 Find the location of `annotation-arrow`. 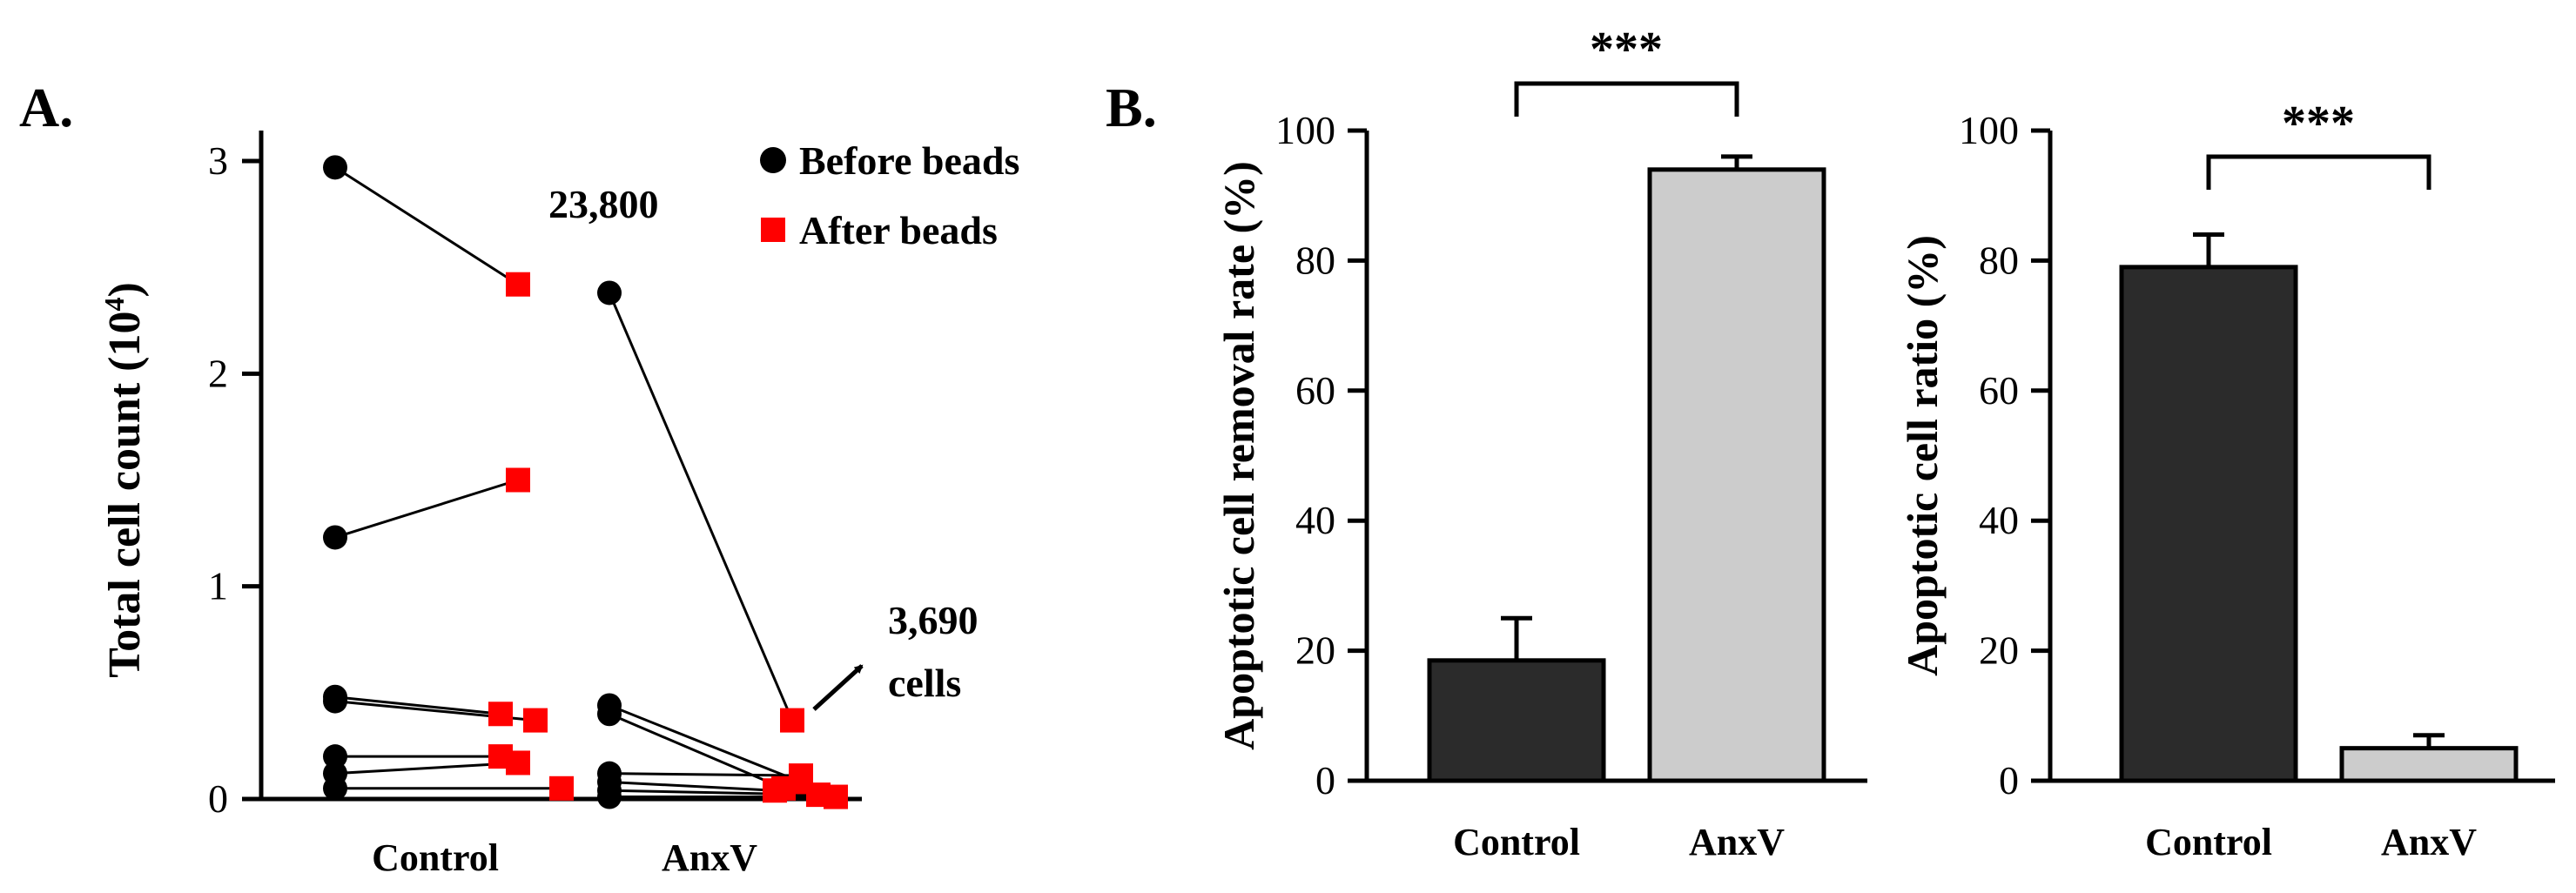

annotation-arrow is located at coordinates (838, 687).